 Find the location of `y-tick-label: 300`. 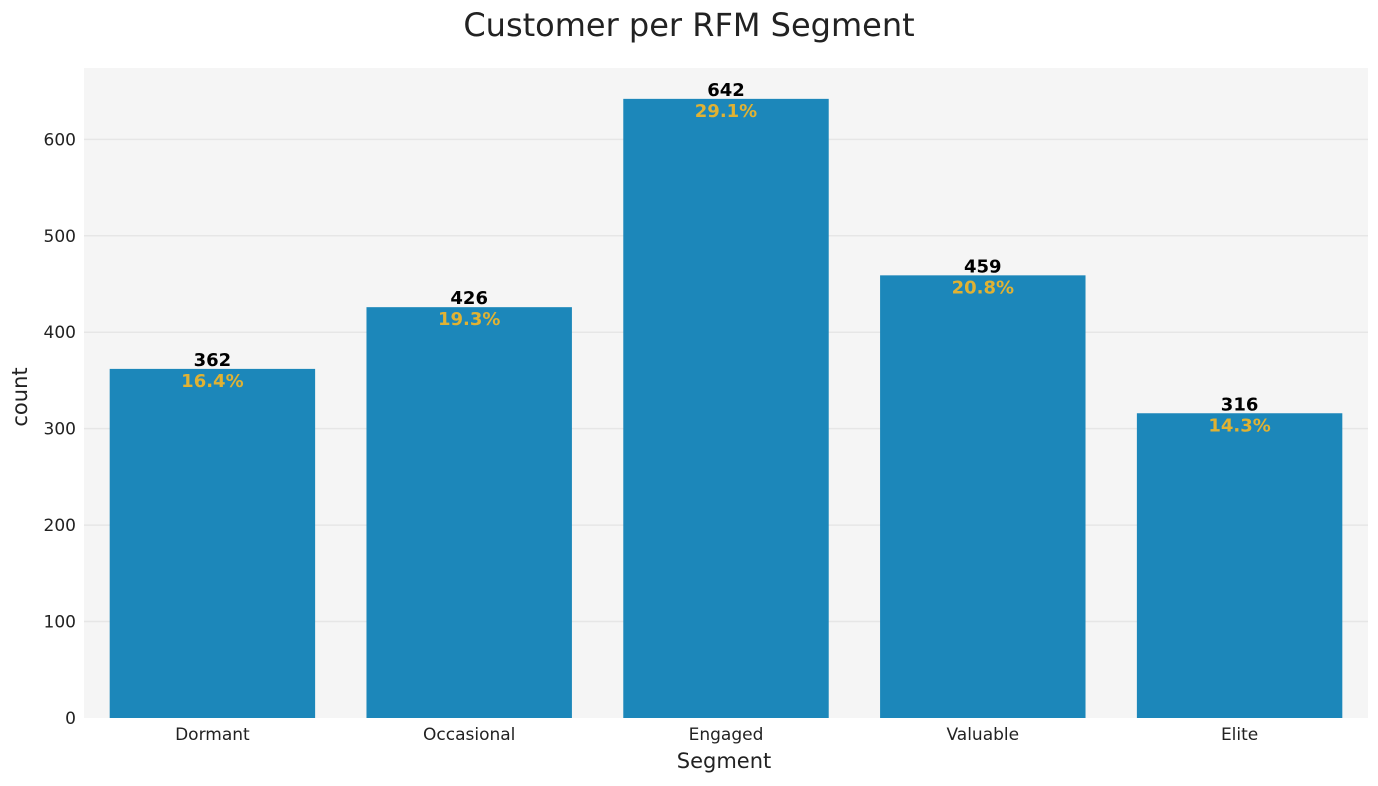

y-tick-label: 300 is located at coordinates (60, 430).